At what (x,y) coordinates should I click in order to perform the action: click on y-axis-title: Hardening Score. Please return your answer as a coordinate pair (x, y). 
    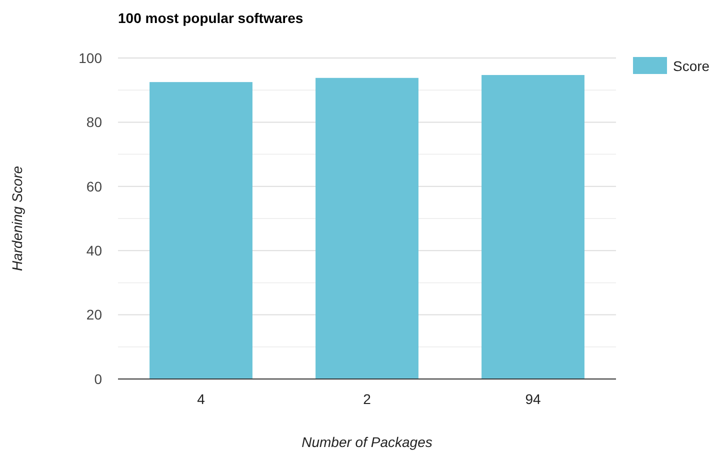
    Looking at the image, I should click on (17, 219).